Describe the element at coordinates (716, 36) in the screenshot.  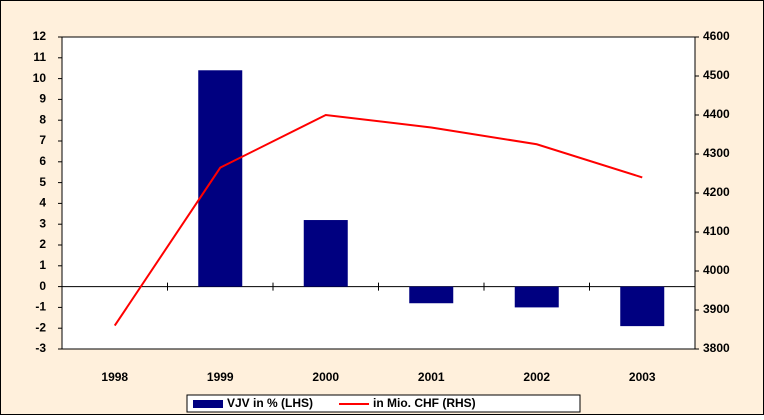
I see `y2-tick-label: 4600` at that location.